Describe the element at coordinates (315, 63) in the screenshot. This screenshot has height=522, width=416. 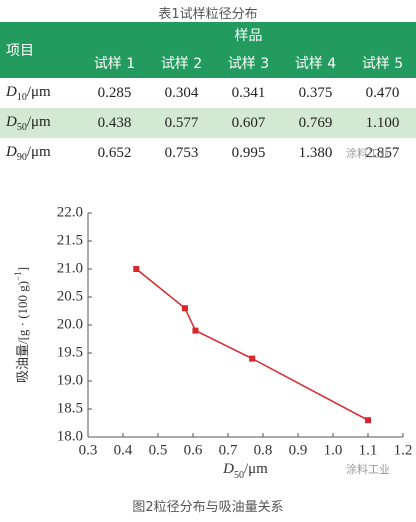
I see `header-sample: 试样 4` at that location.